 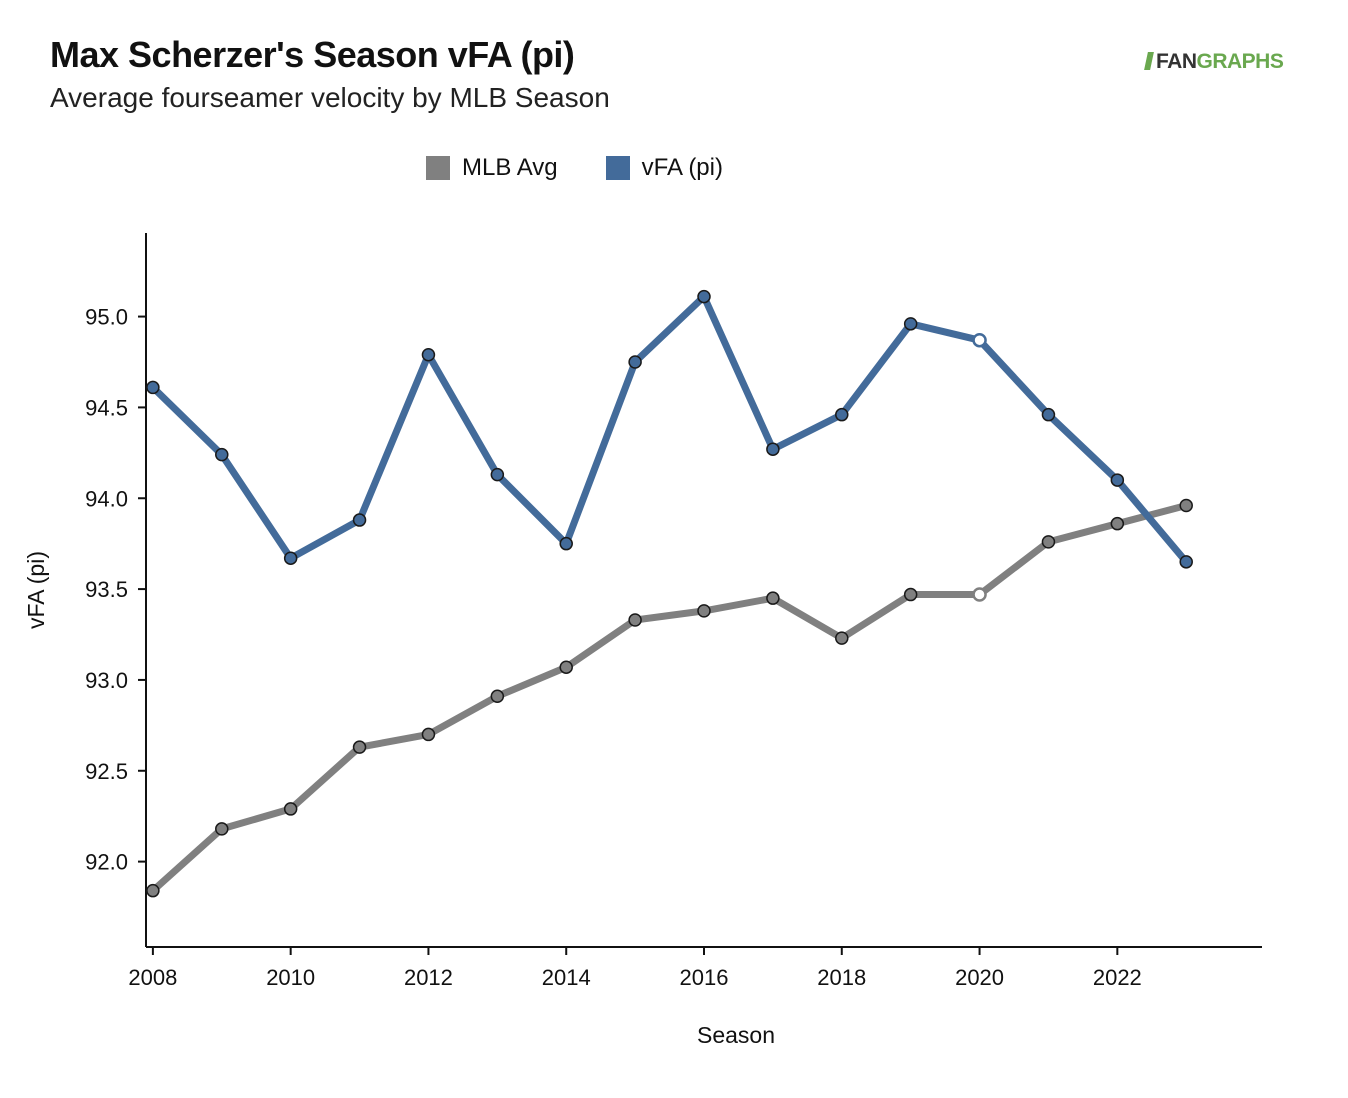 What do you see at coordinates (841, 977) in the screenshot?
I see `x-tick-label: 2018` at bounding box center [841, 977].